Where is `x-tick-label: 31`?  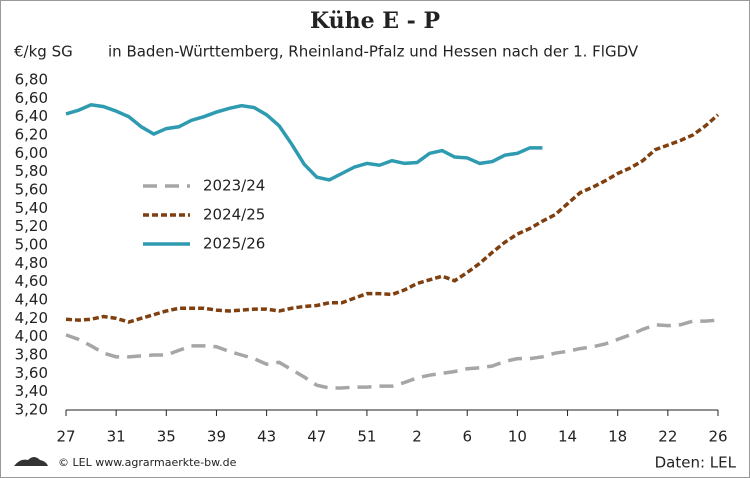
x-tick-label: 31 is located at coordinates (116, 437).